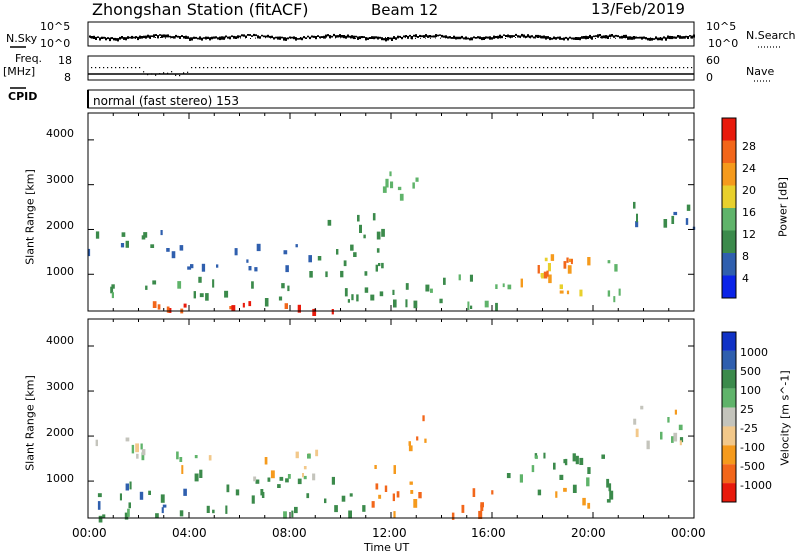 The width and height of the screenshot is (800, 554). Describe the element at coordinates (60, 340) in the screenshot. I see `p2-ytick-4000: 4000` at that location.